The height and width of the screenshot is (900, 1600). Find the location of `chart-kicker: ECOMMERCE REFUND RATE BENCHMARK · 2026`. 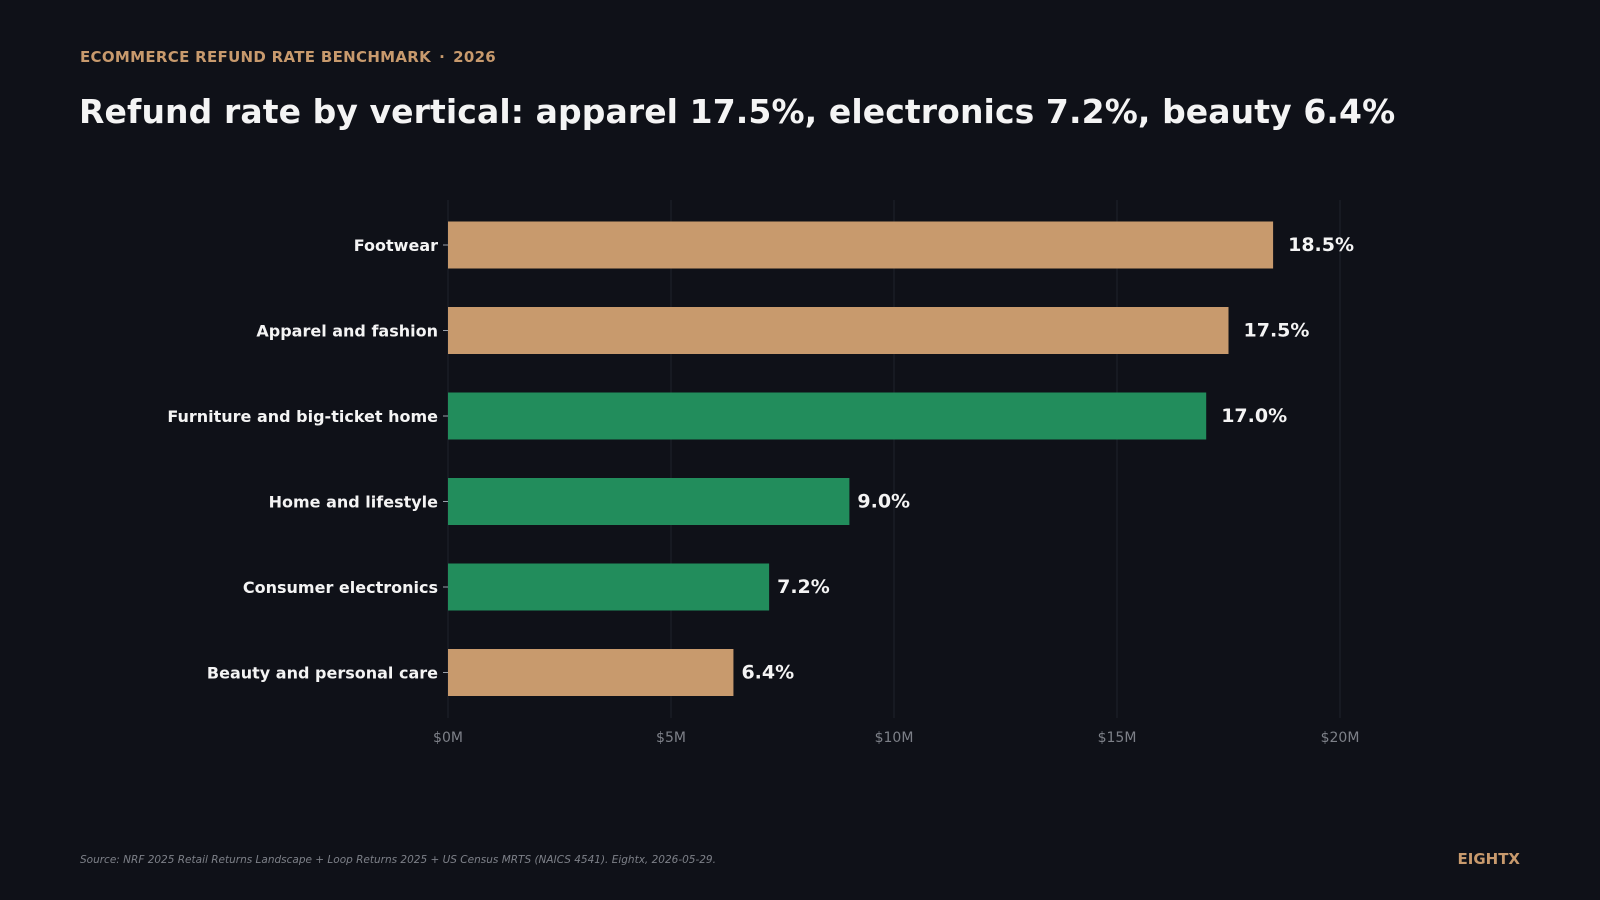

chart-kicker: ECOMMERCE REFUND RATE BENCHMARK · 2026 is located at coordinates (288, 57).